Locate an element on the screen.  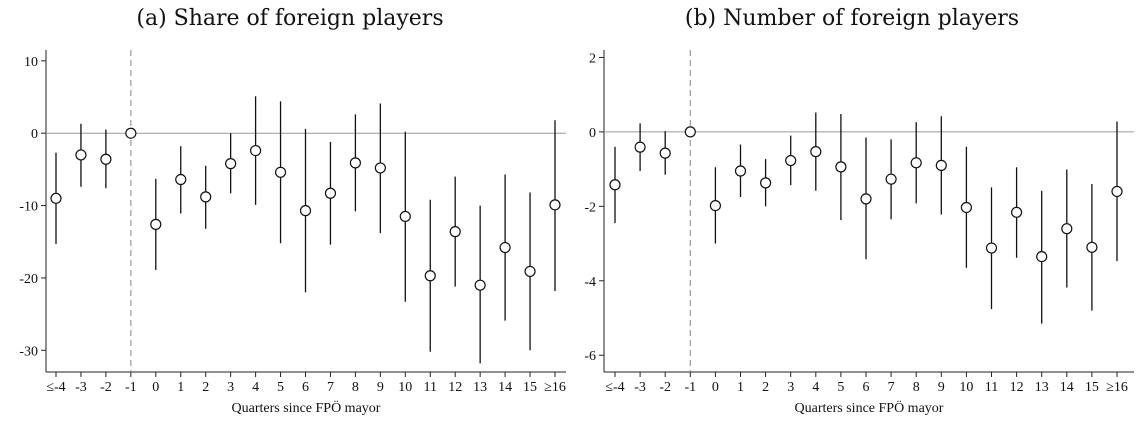
y-tick-label: 10 is located at coordinates (31, 62).